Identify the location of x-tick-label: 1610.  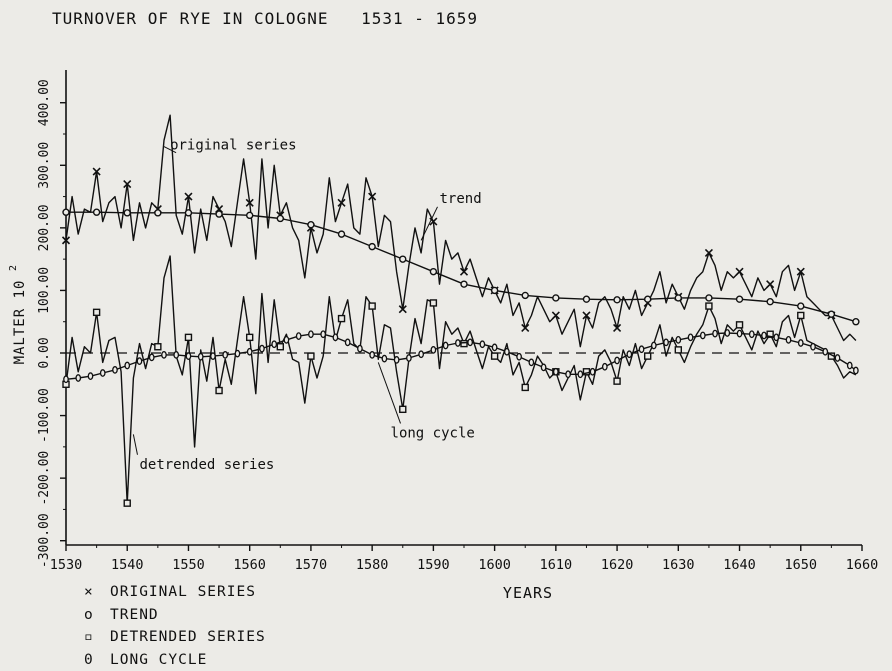
(556, 565).